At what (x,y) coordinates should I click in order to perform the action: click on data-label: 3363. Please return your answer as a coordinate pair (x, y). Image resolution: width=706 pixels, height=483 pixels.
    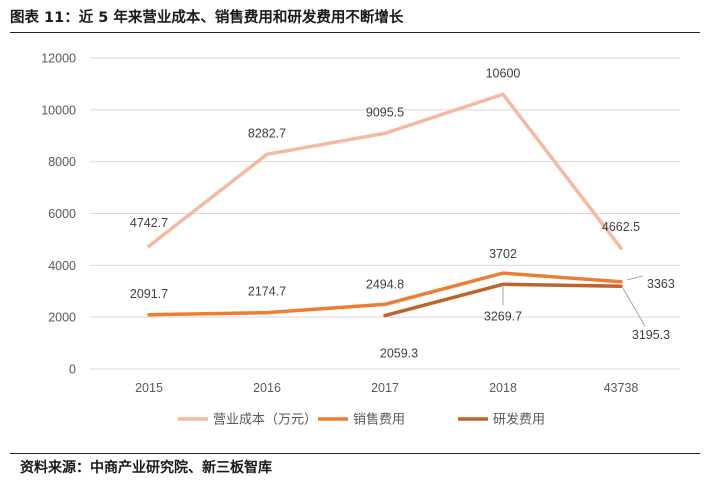
    Looking at the image, I should click on (661, 284).